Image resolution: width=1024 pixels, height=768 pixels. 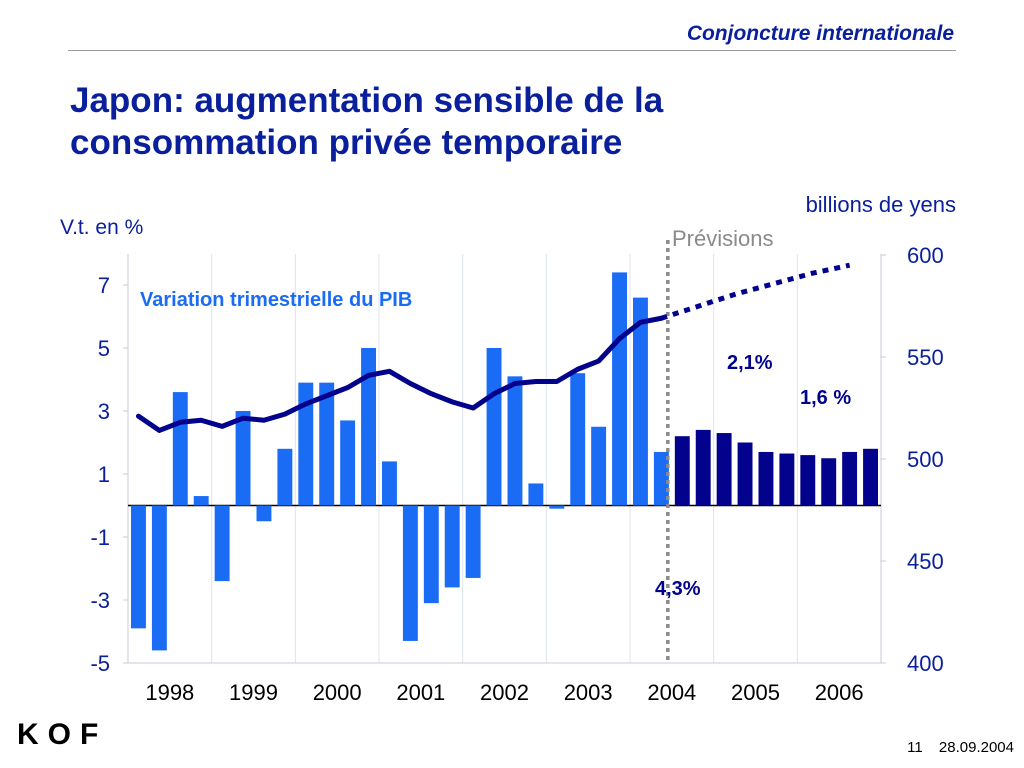 I want to click on consumption-line, so click(x=399, y=374).